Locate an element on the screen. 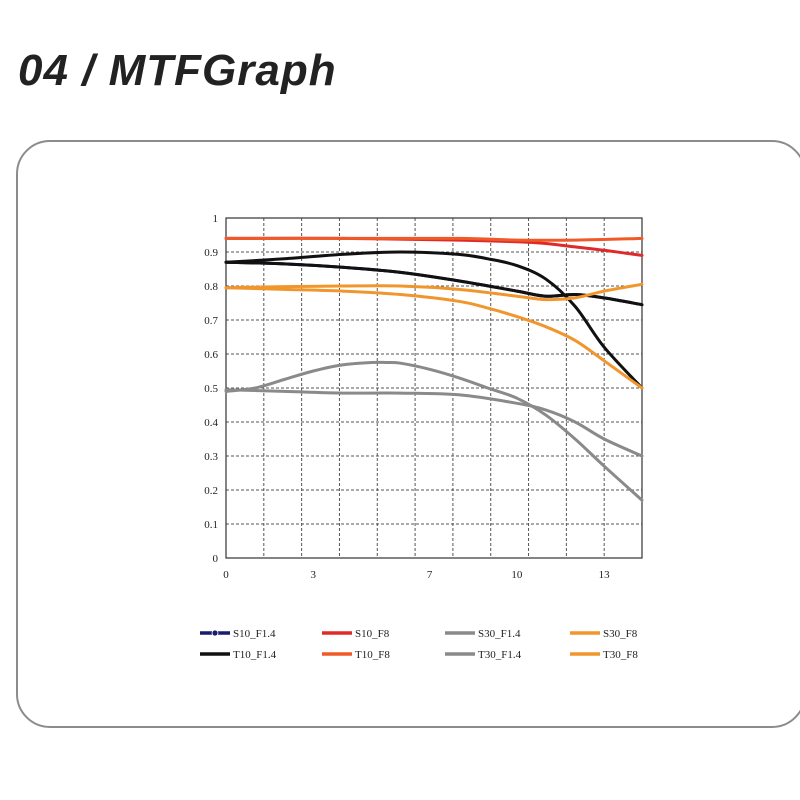  y-tick-label: 0.7 is located at coordinates (211, 321).